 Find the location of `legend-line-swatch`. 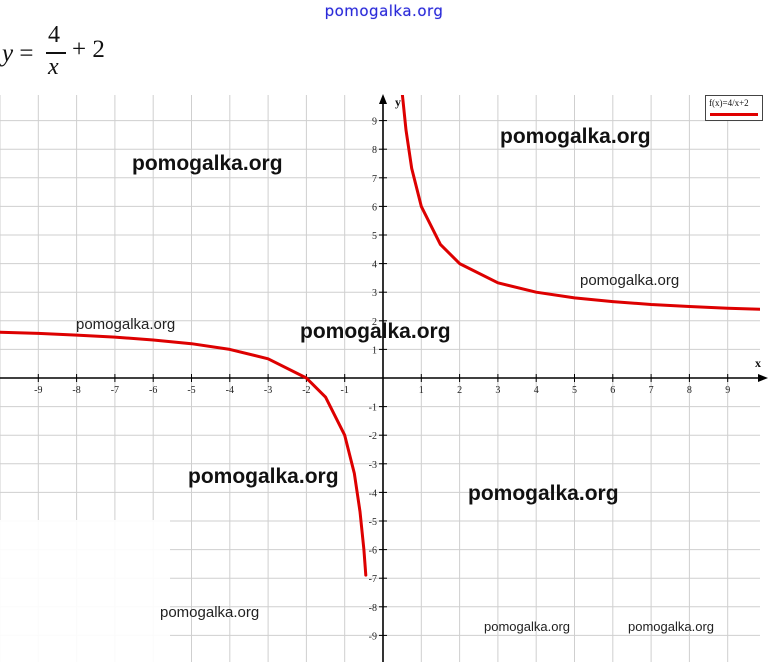

legend-line-swatch is located at coordinates (734, 114).